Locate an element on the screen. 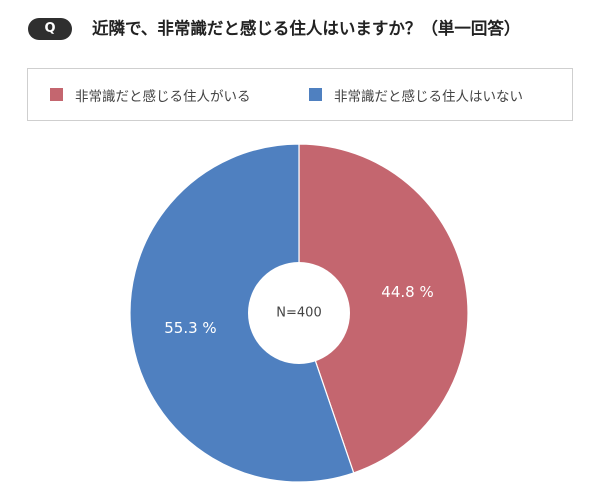  slice-label-1: 44.8 % is located at coordinates (407, 292).